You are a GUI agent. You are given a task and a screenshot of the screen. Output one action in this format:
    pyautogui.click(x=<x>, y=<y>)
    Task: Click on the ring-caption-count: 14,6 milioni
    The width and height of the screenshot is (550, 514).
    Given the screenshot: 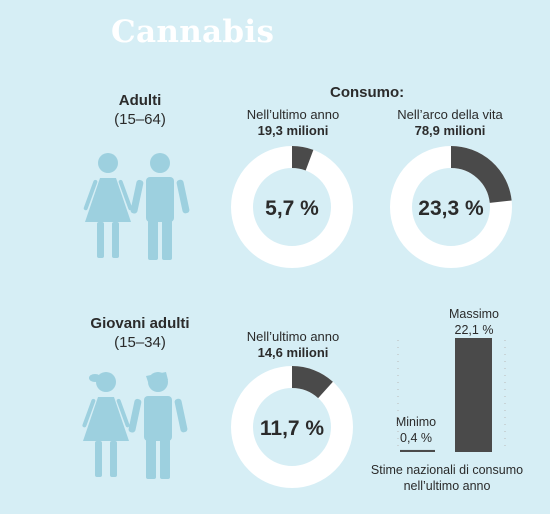 What is the action you would take?
    pyautogui.click(x=293, y=352)
    